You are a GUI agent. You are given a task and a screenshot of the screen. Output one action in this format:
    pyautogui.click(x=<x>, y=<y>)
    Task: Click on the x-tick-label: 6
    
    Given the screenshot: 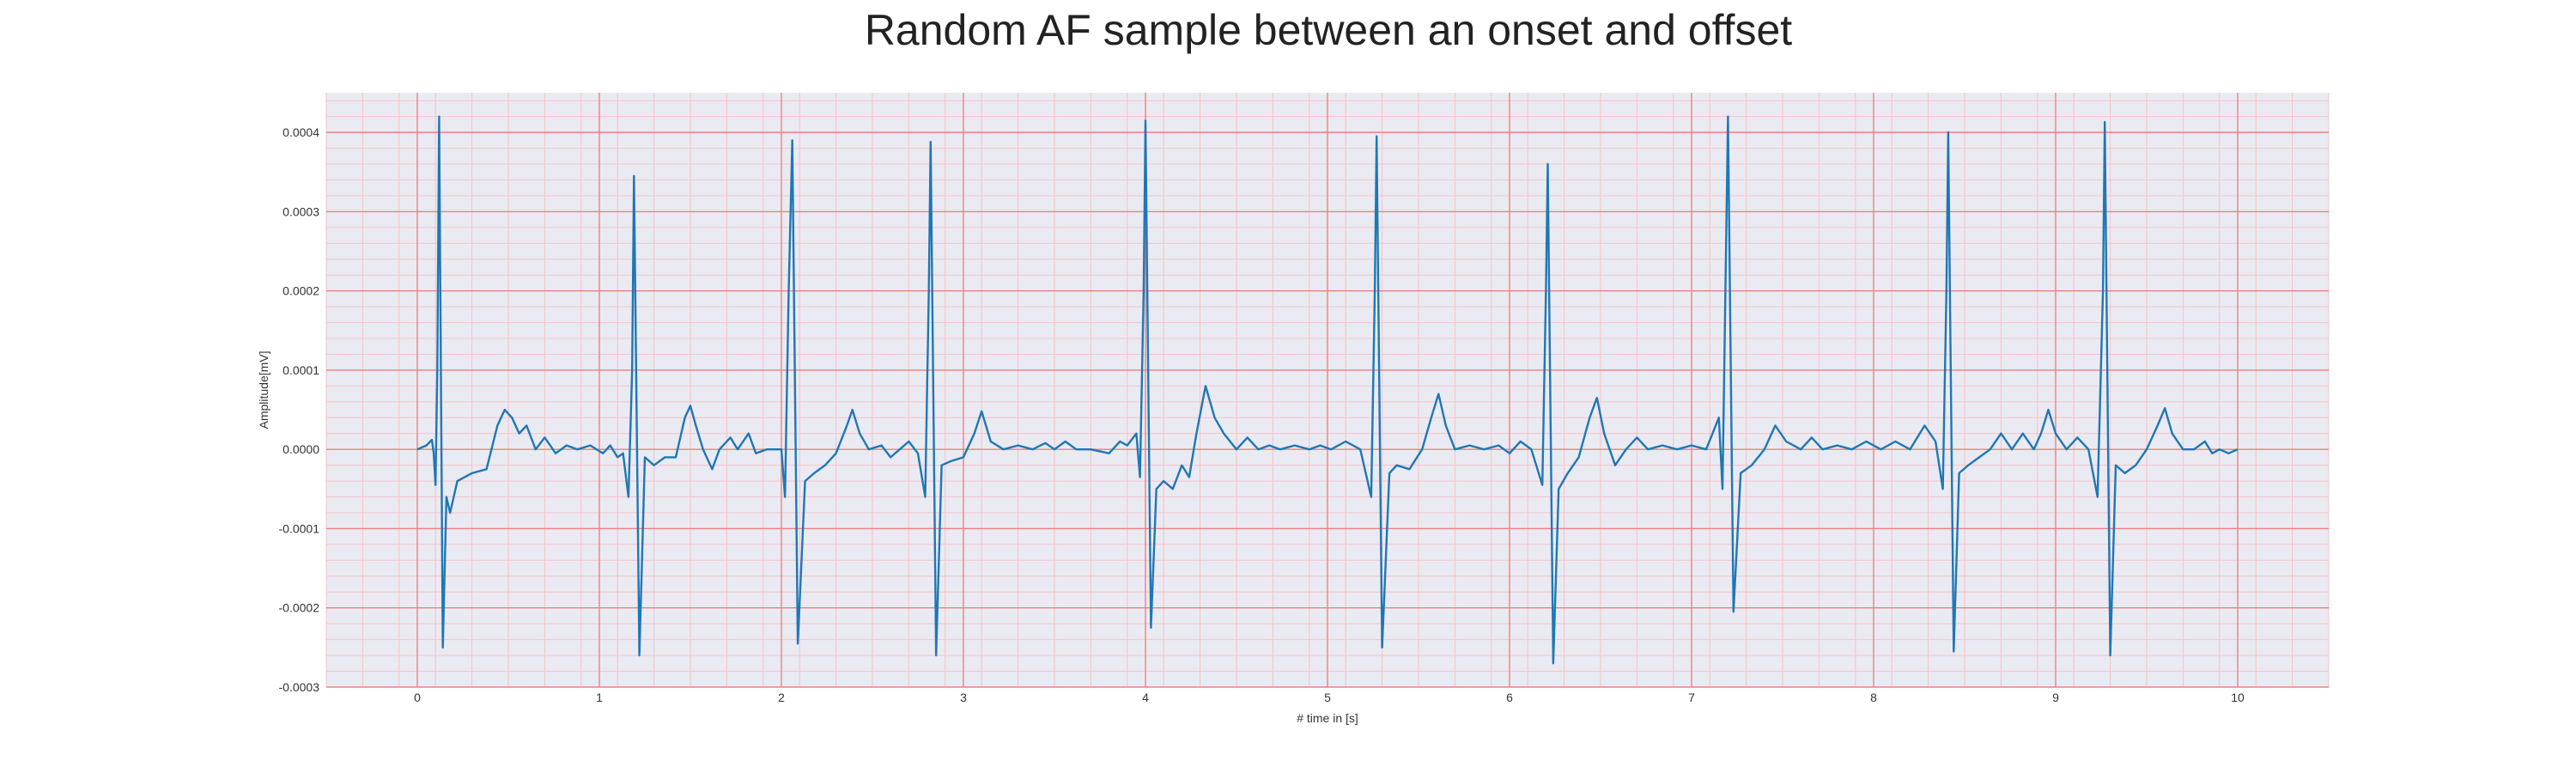 What is the action you would take?
    pyautogui.click(x=1510, y=697)
    